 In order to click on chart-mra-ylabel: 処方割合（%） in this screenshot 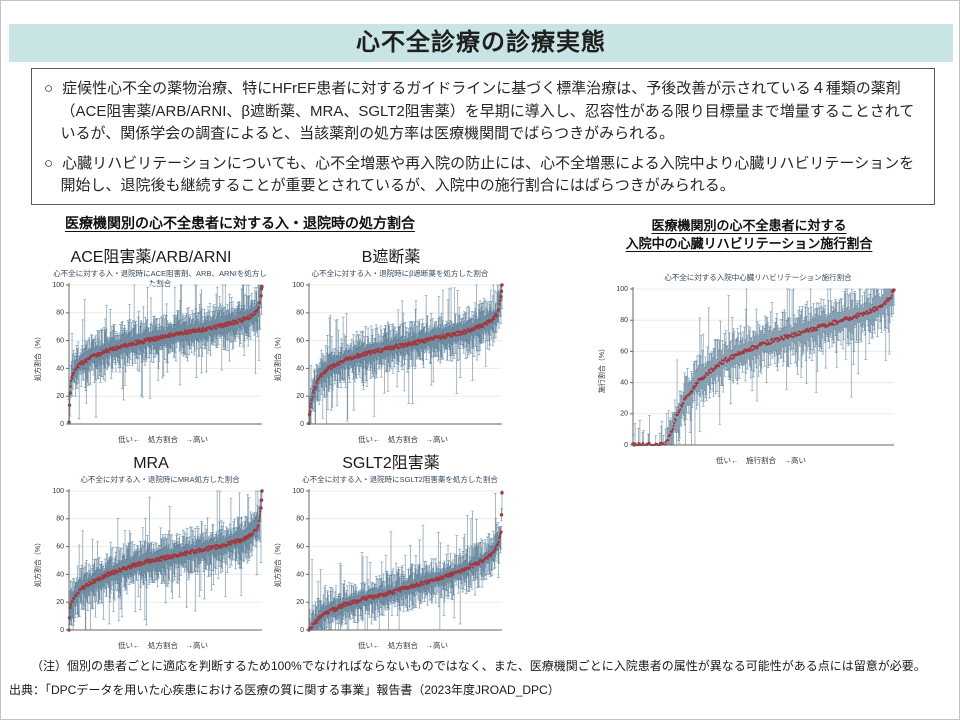, I will do `click(38, 562)`.